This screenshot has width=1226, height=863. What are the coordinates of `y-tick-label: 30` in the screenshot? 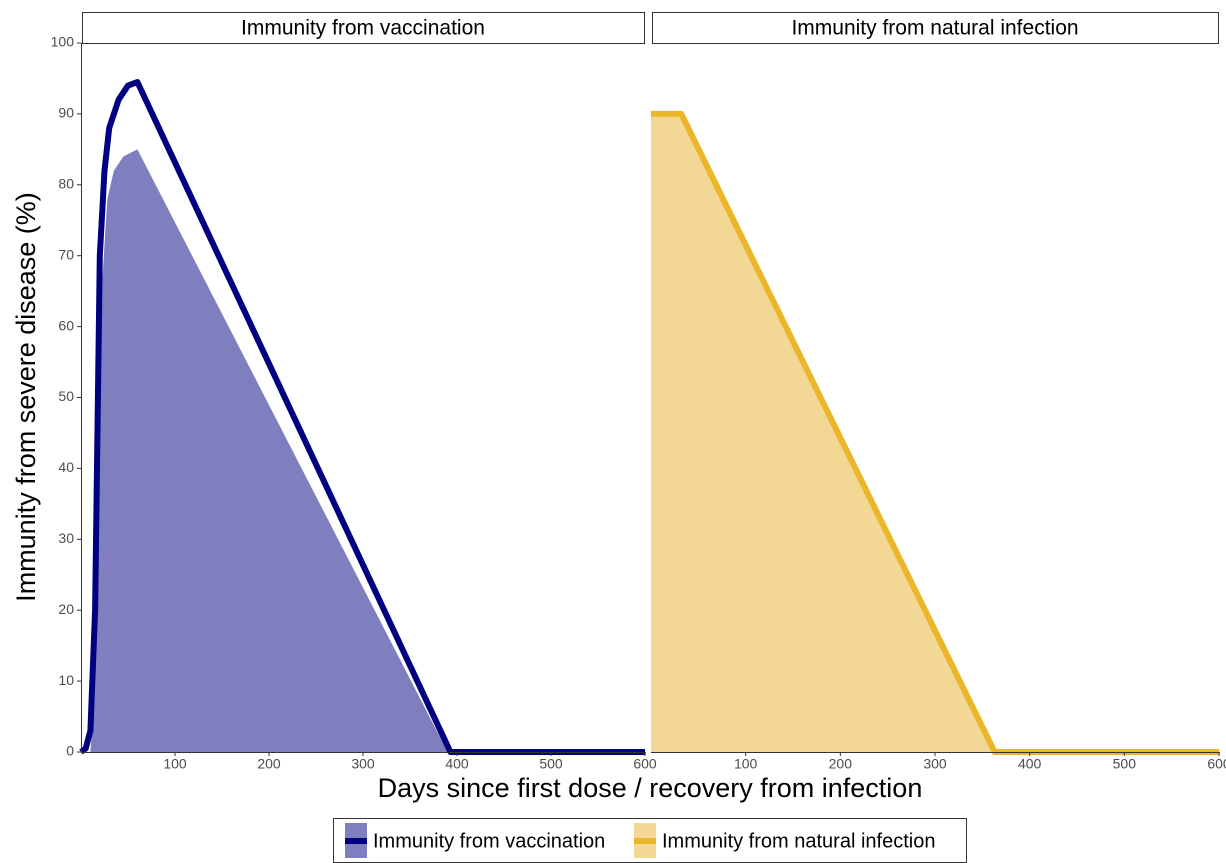 It's located at (66, 538).